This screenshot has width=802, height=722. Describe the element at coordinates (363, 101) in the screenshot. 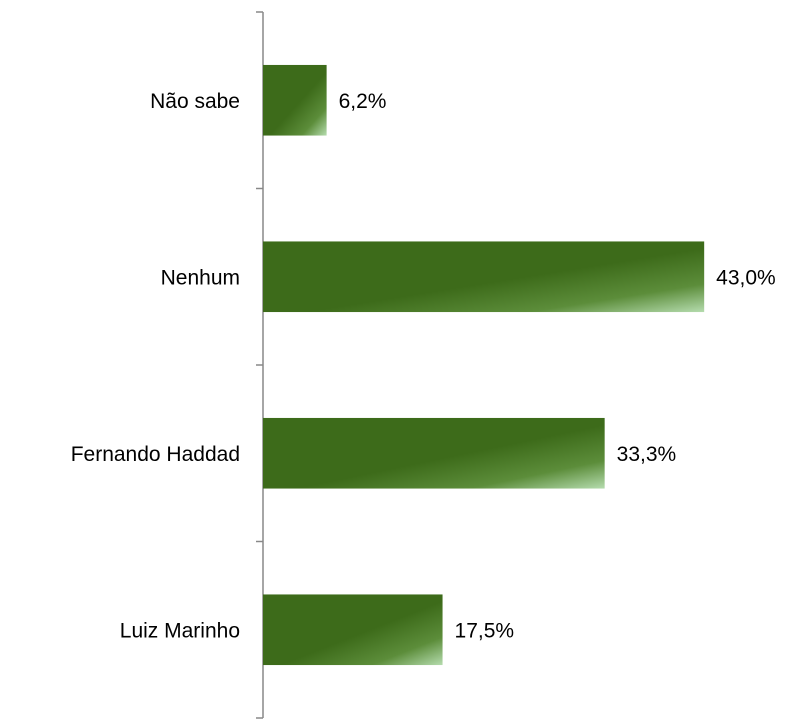

I see `value-label: 6,2%` at that location.